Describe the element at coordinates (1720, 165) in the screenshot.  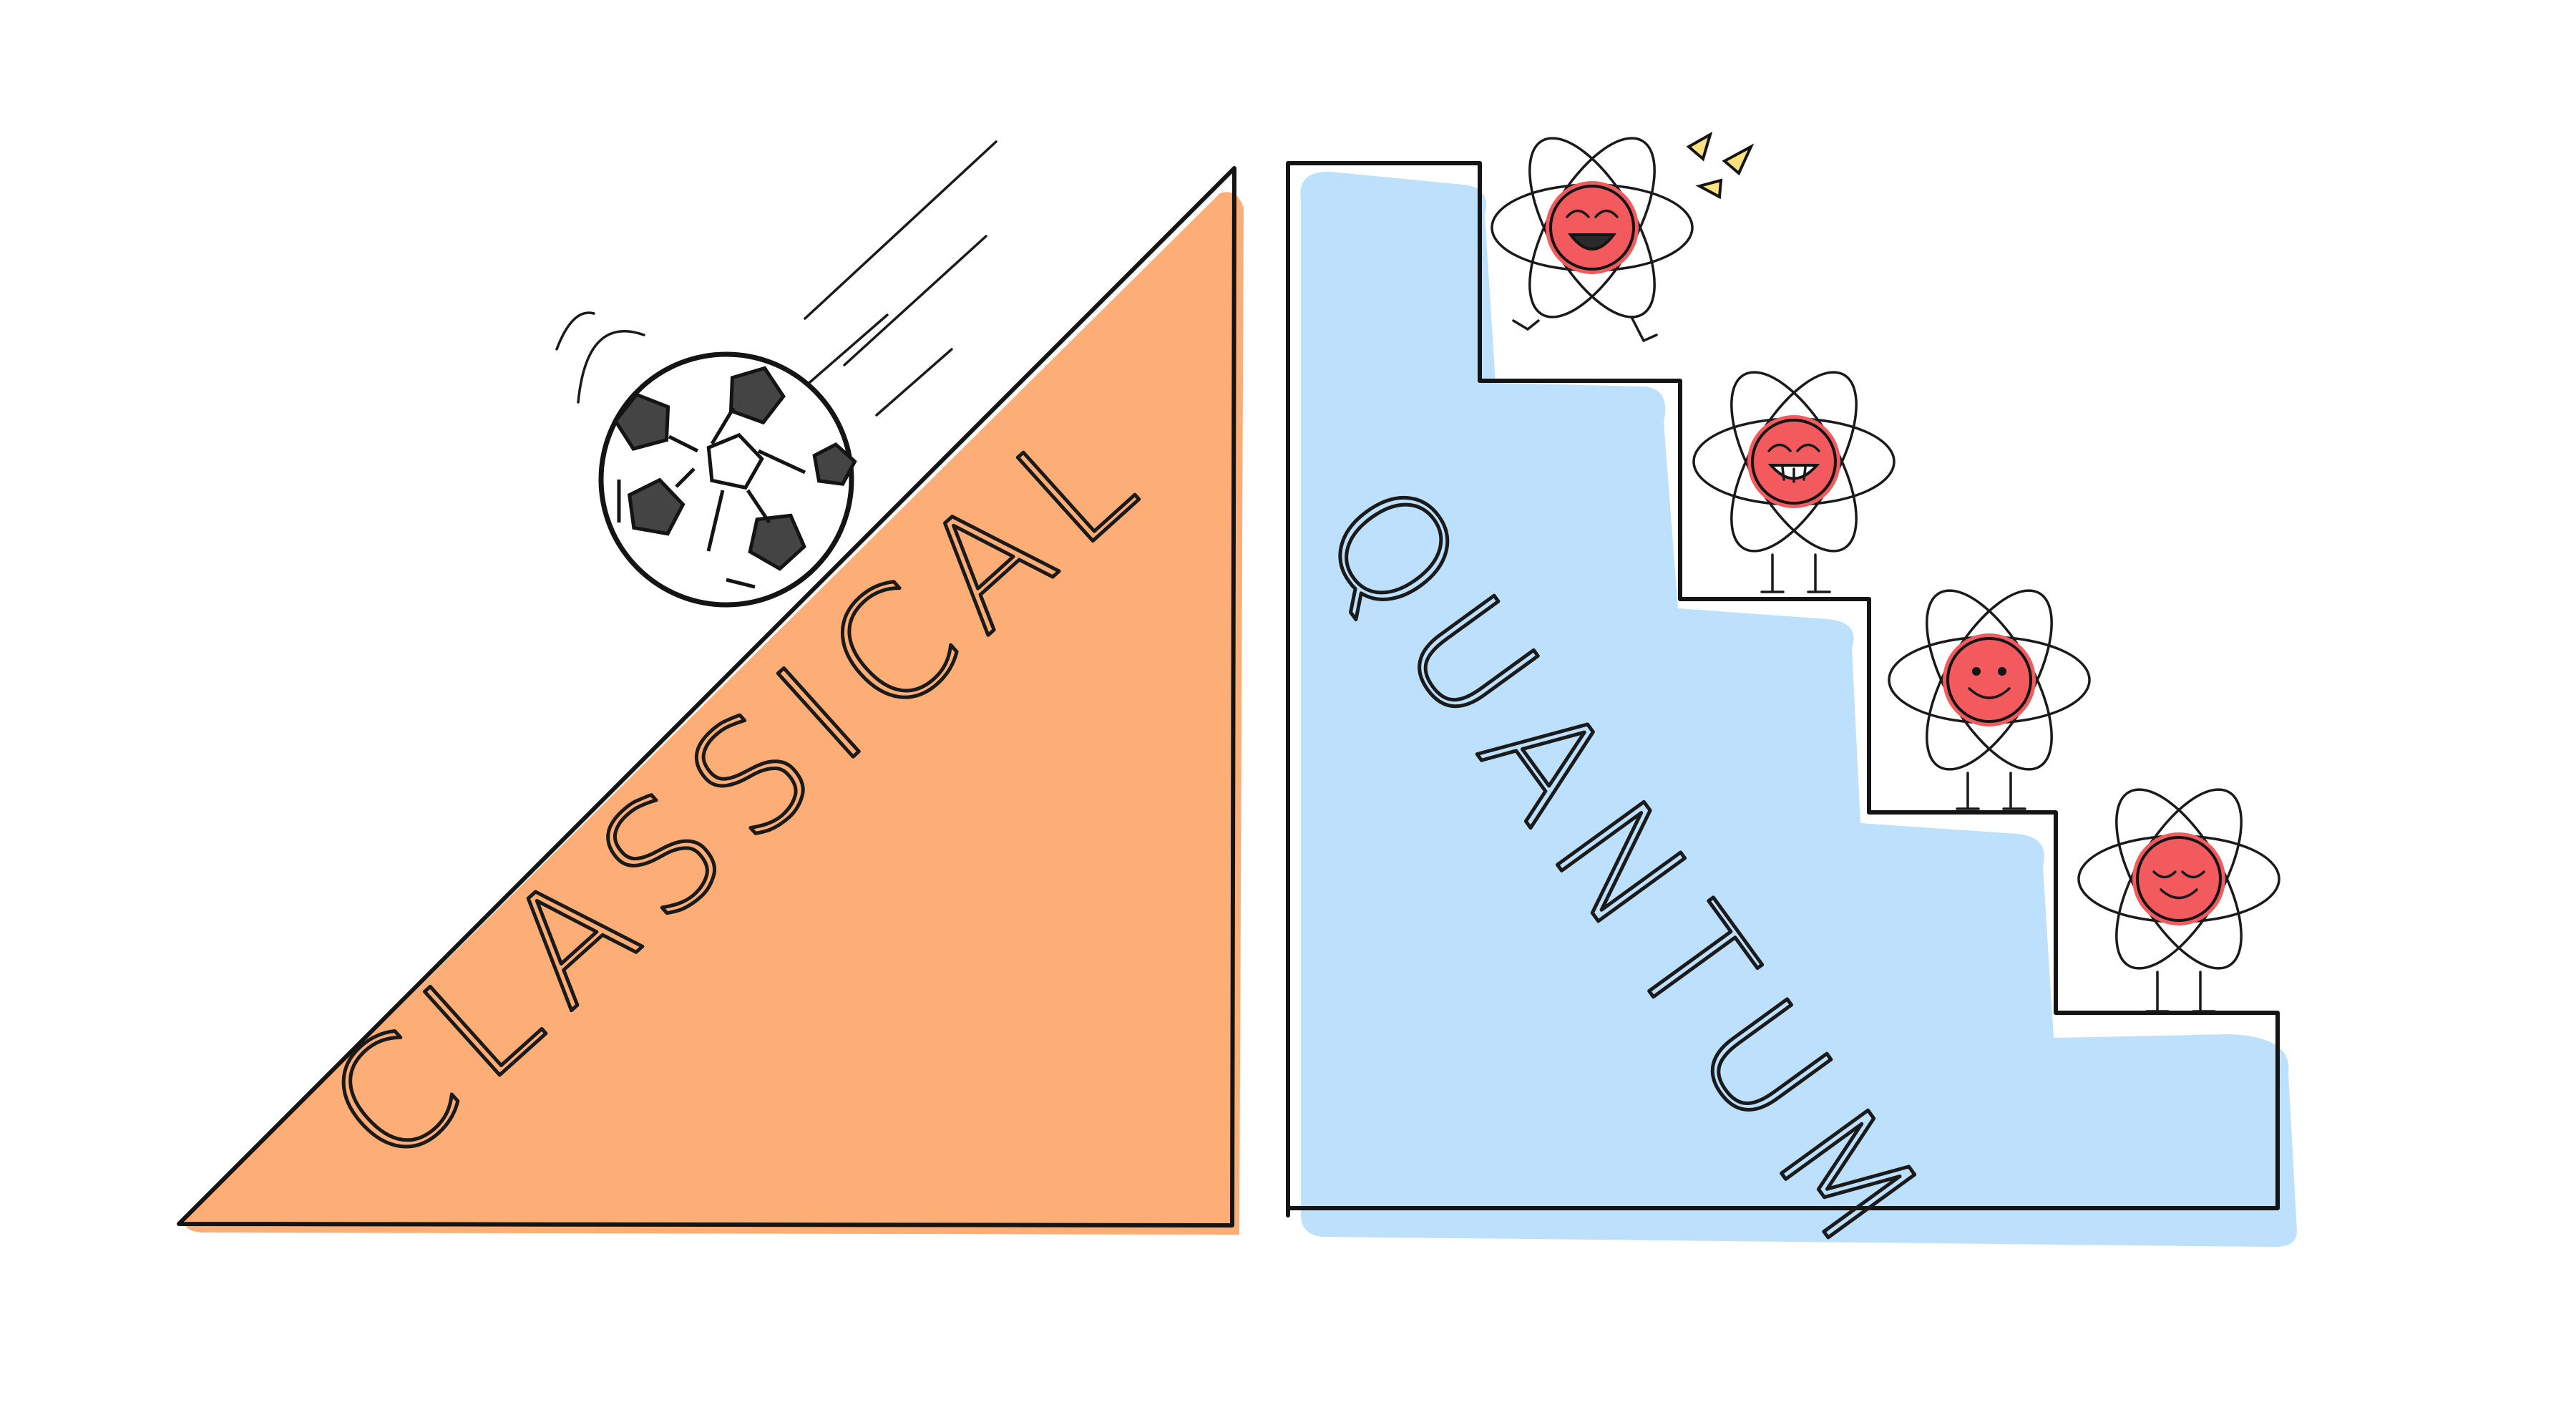
I see `sparkle-icon` at that location.